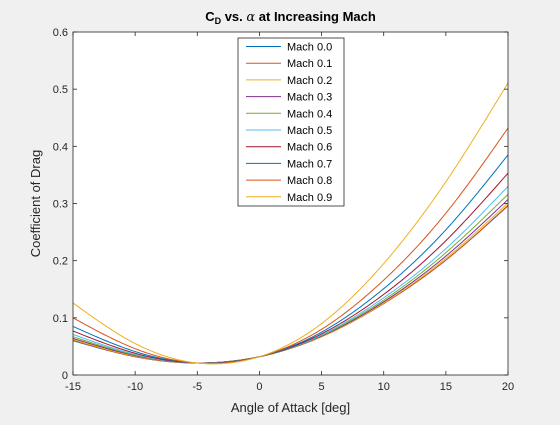 The height and width of the screenshot is (425, 560). What do you see at coordinates (309, 164) in the screenshot?
I see `legend-label: Mach 0.7` at bounding box center [309, 164].